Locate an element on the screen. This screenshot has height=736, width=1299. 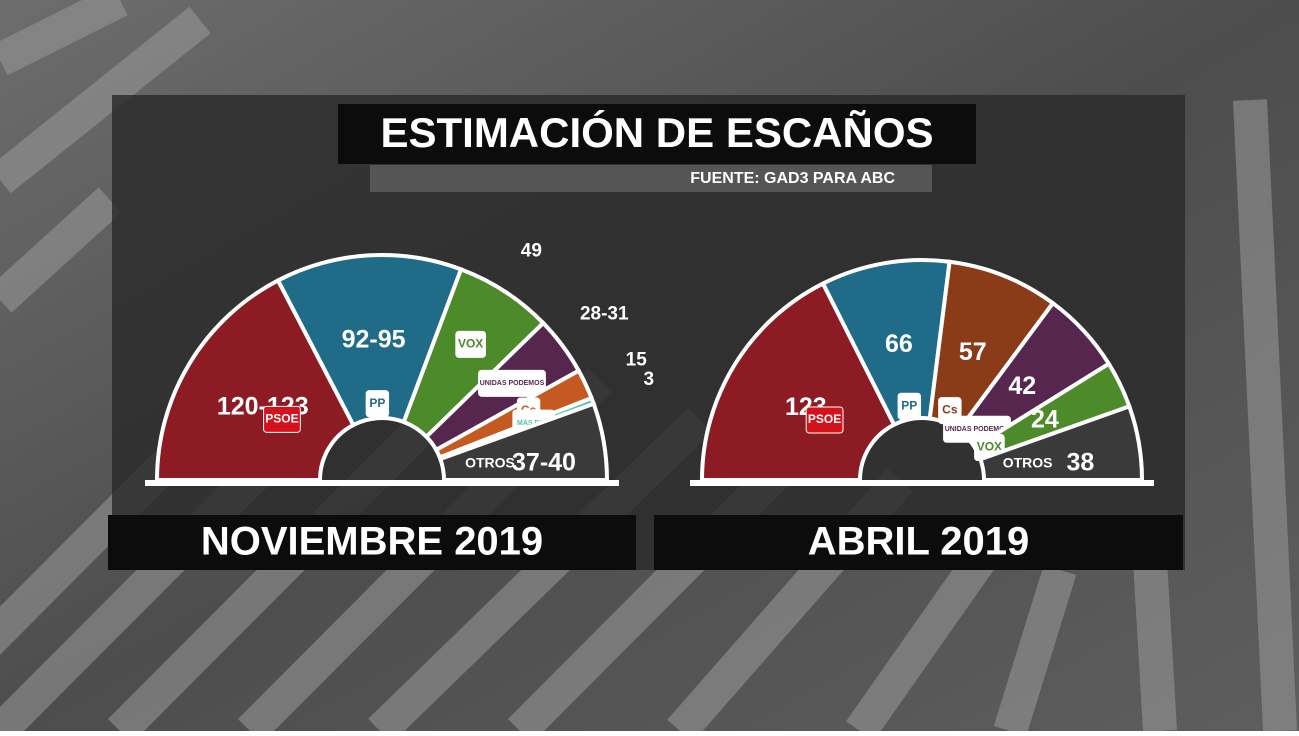
source-box is located at coordinates (651, 178).